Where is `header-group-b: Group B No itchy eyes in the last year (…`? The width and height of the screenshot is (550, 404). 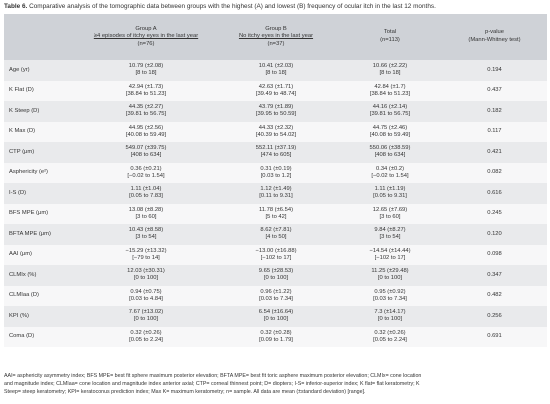
header-group-b: Group B No itchy eyes in the last year (… is located at coordinates (276, 37).